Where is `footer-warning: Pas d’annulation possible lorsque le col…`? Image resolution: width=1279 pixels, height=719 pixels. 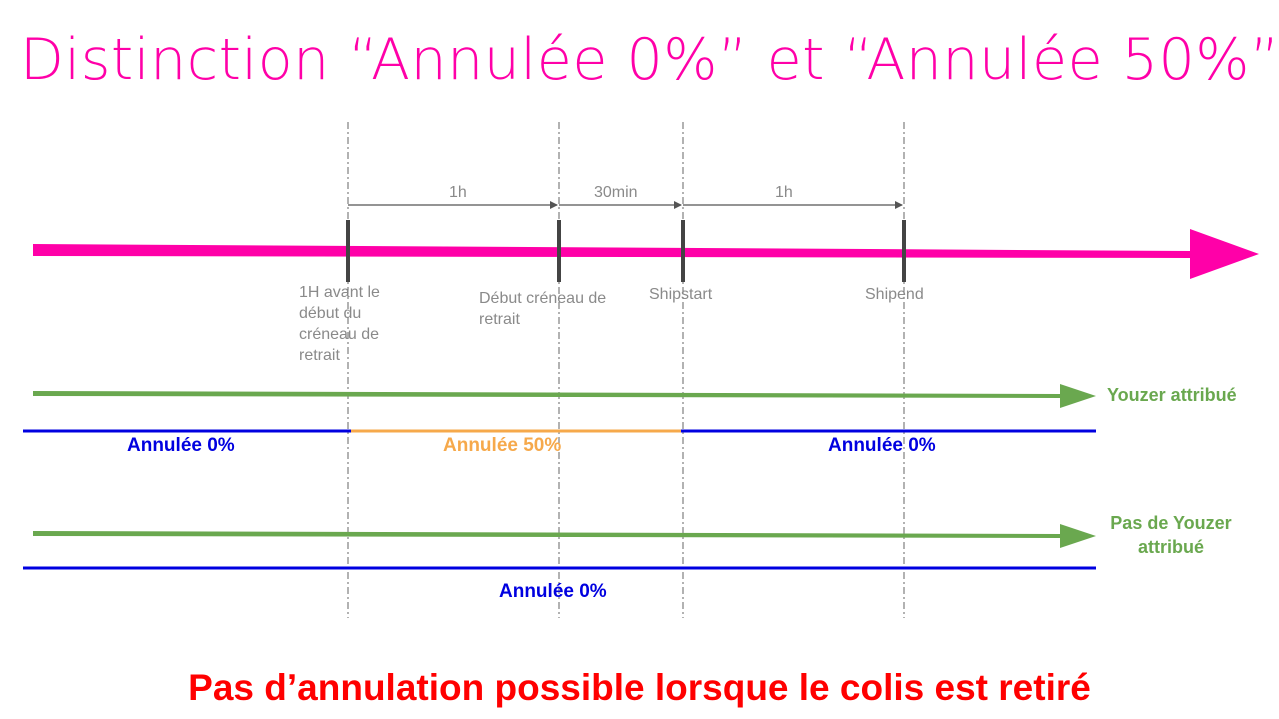
footer-warning: Pas d’annulation possible lorsque le col… is located at coordinates (639, 687).